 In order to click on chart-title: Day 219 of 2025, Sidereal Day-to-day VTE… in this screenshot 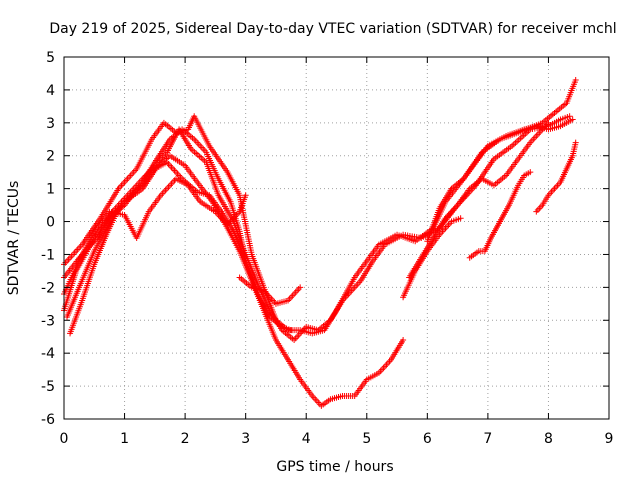, I will do `click(332, 29)`.